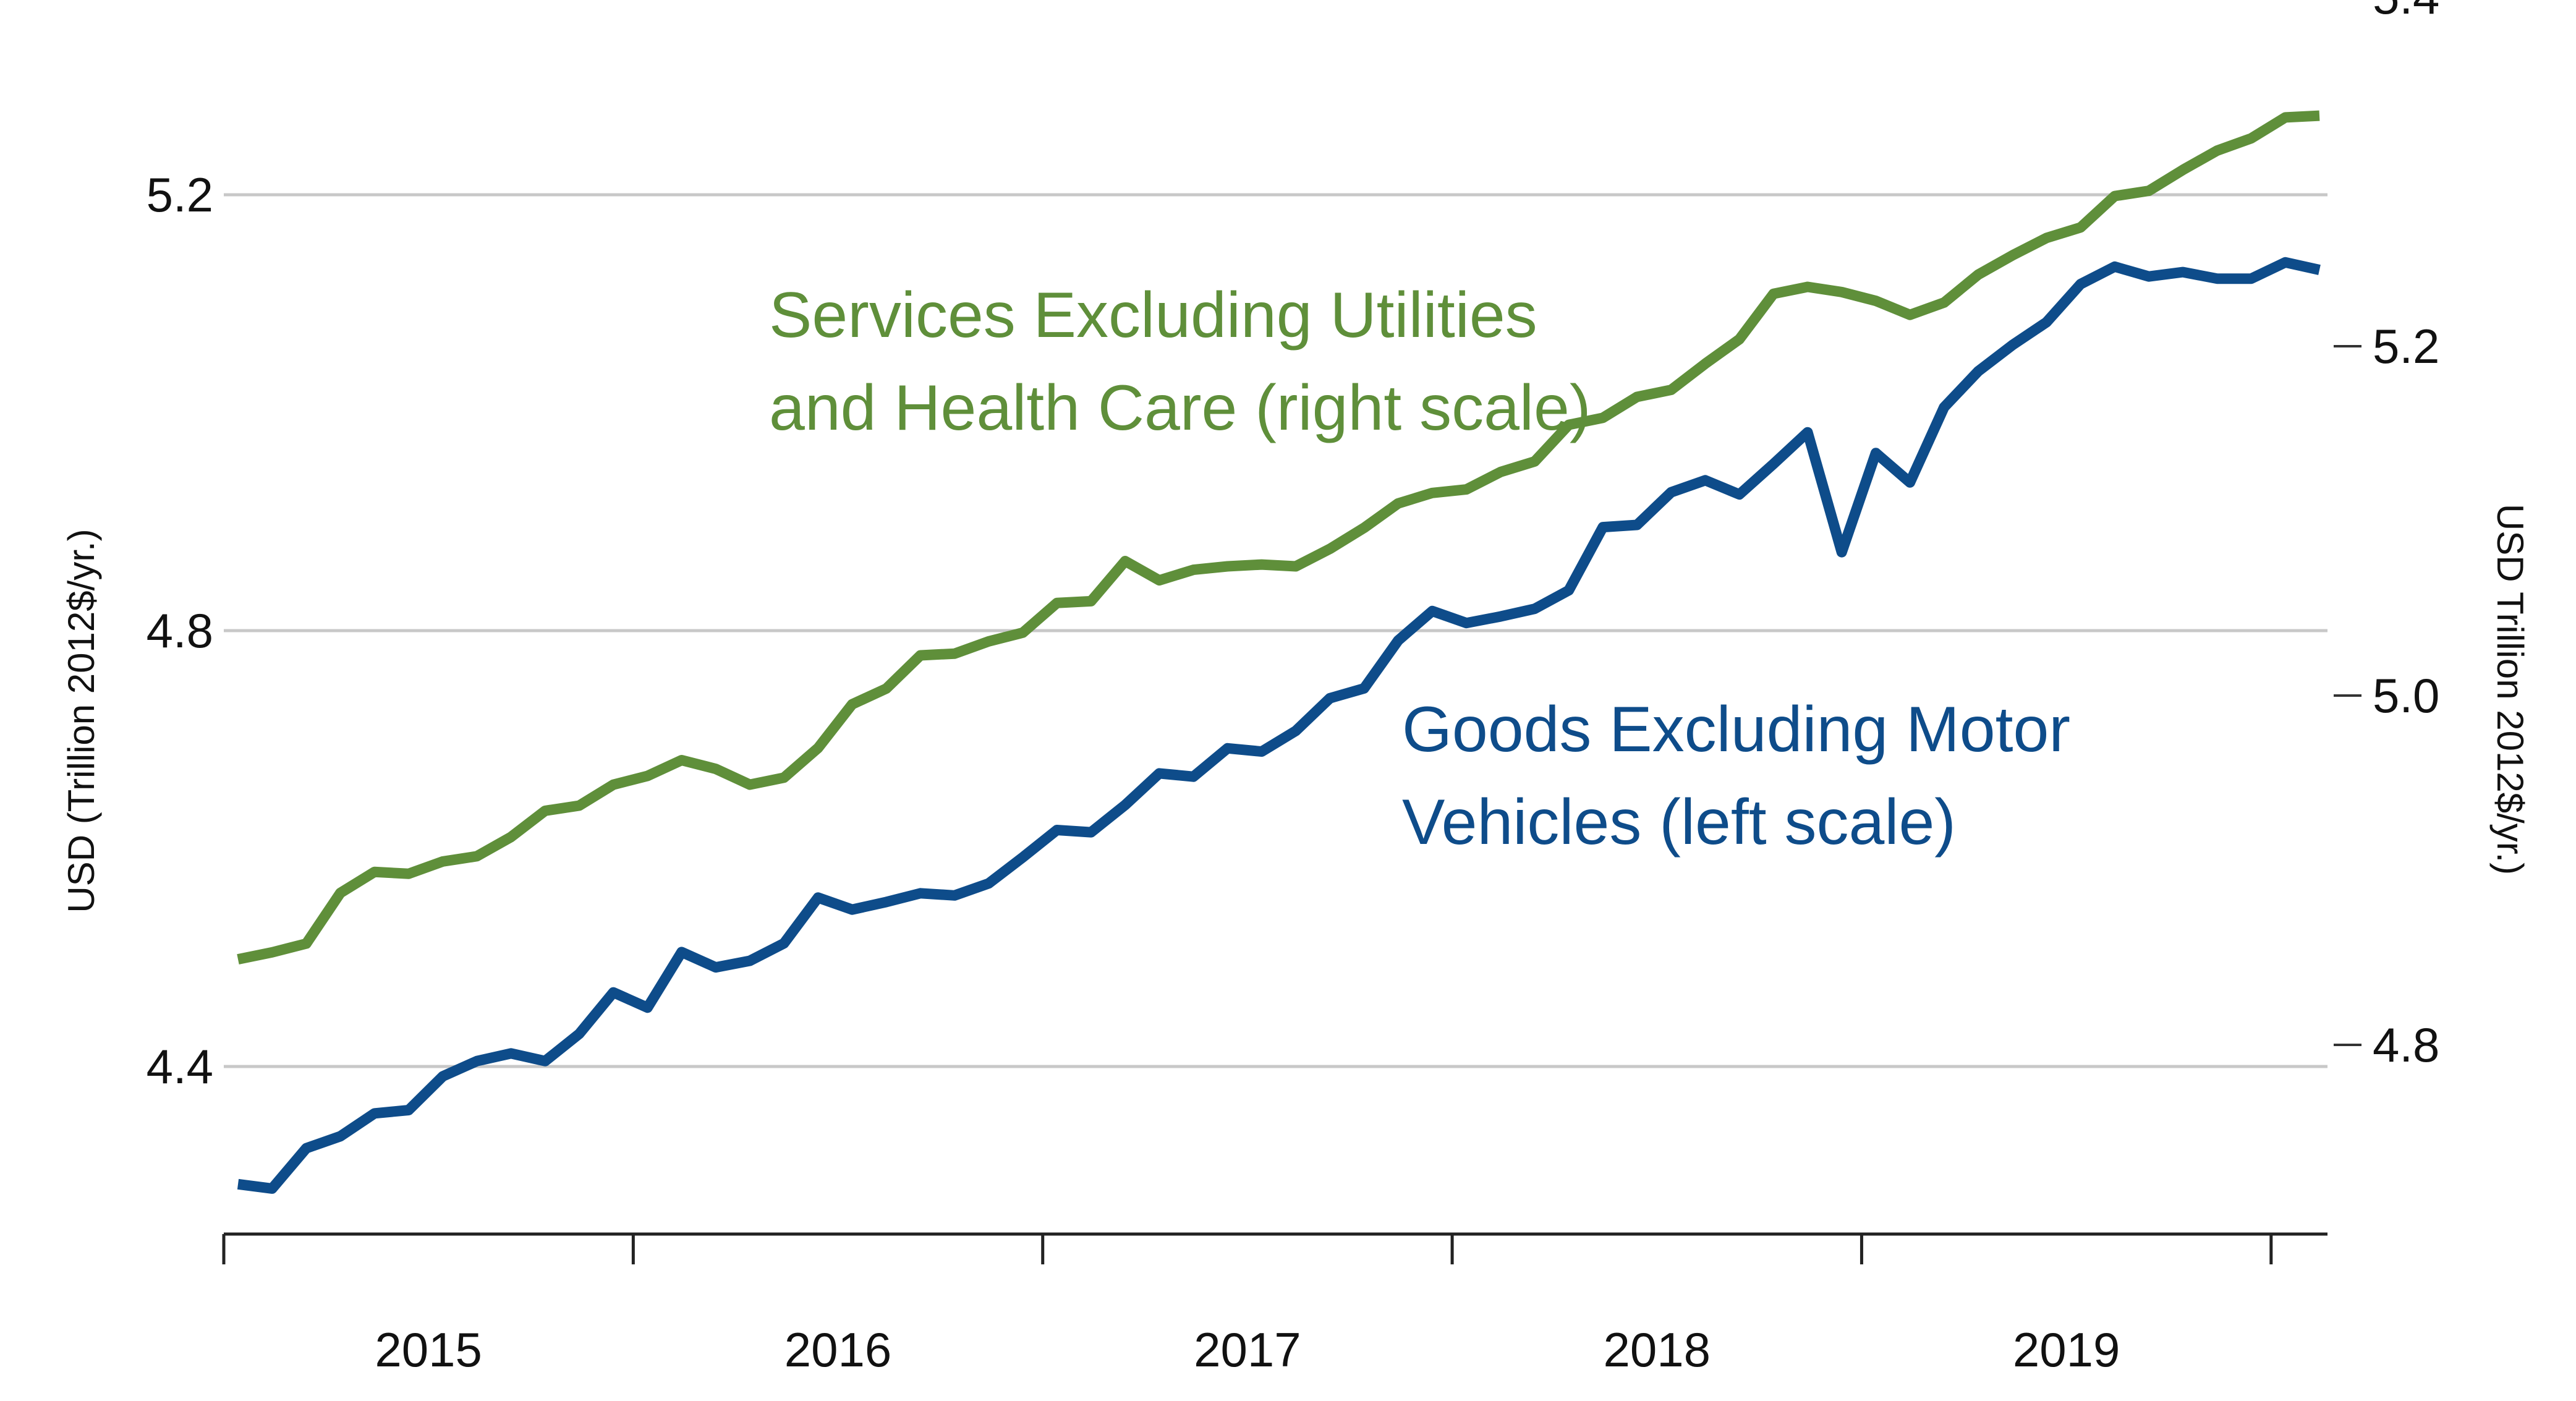  Describe the element at coordinates (81, 721) in the screenshot. I see `left-axis-title: USD (Trillion 2012$/yr.)` at that location.